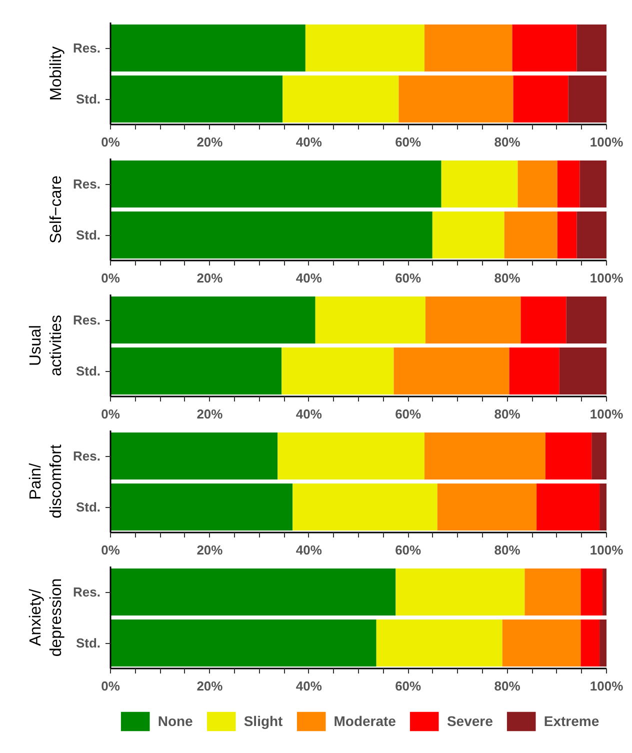  I want to click on legend-label: Moderate, so click(365, 721).